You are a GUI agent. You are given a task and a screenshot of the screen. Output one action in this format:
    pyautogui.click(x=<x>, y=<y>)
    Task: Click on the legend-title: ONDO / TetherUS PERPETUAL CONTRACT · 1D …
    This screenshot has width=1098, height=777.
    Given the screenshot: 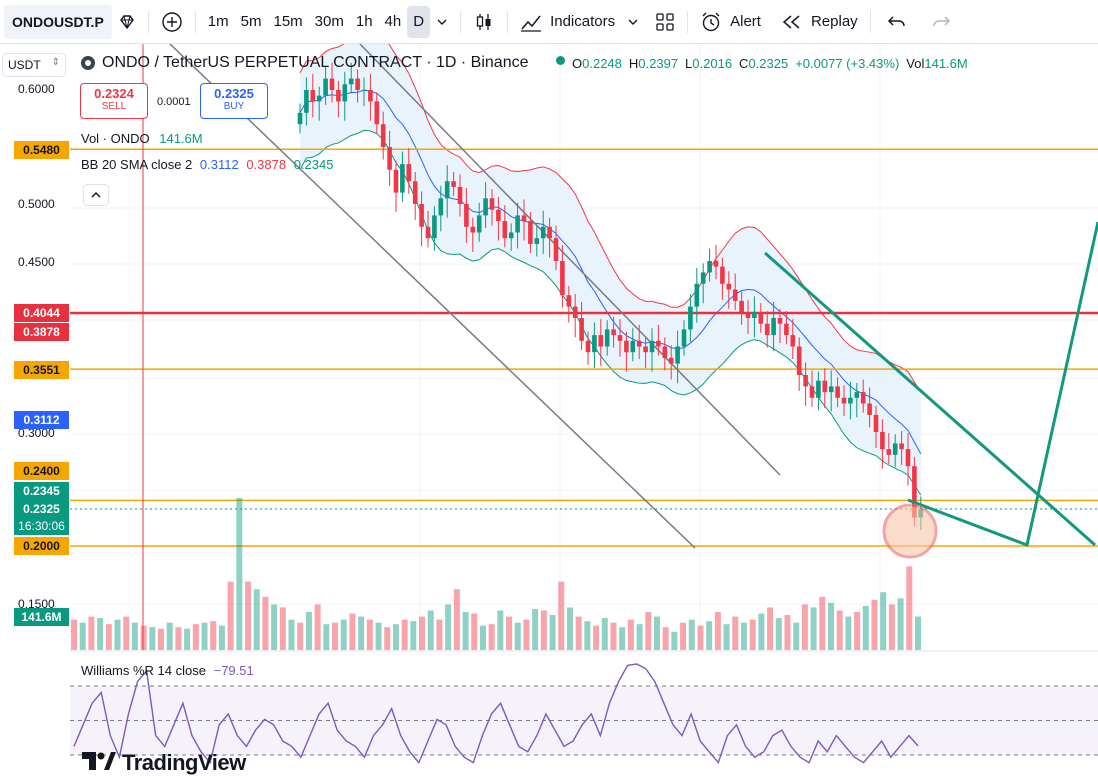 What is the action you would take?
    pyautogui.click(x=315, y=62)
    